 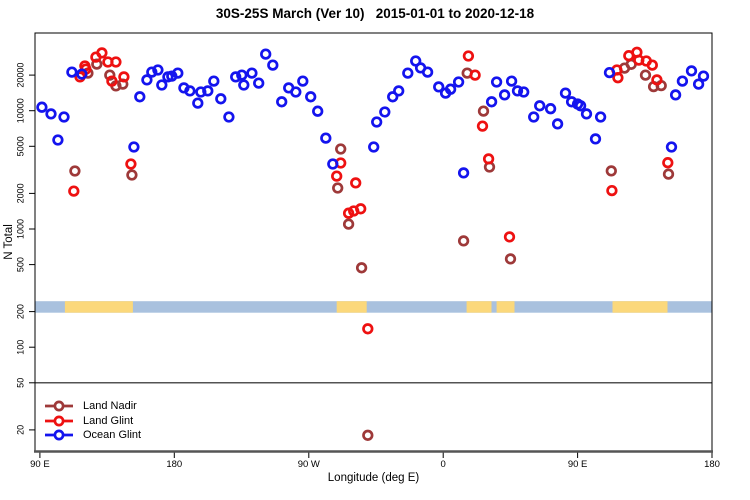 I want to click on legend-item-ocean-glint: Ocean Glint, so click(x=92, y=435).